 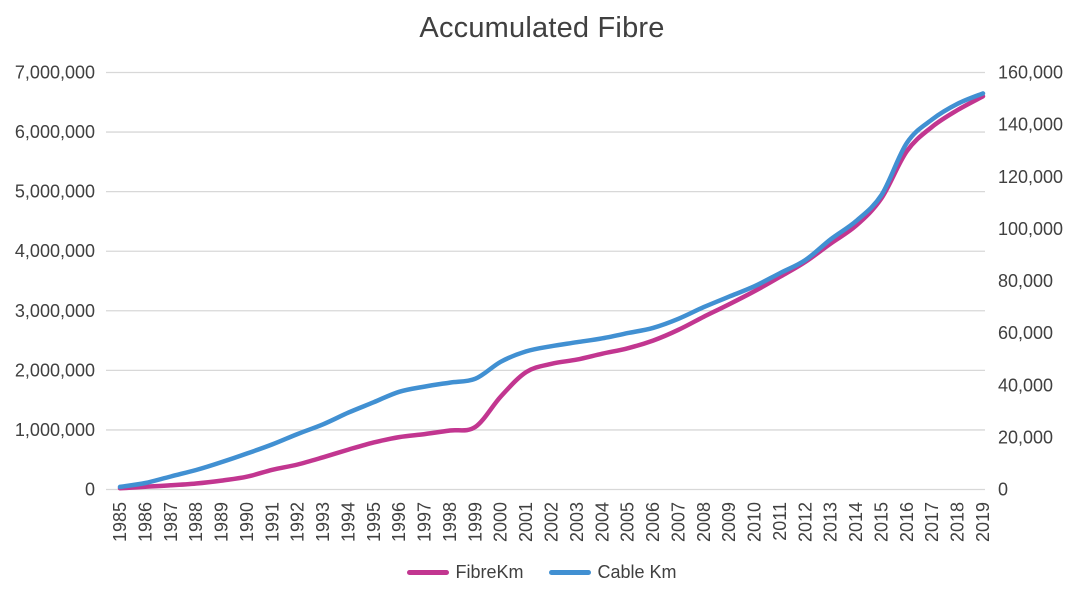 I want to click on x-axis-label: 2002, so click(x=552, y=522).